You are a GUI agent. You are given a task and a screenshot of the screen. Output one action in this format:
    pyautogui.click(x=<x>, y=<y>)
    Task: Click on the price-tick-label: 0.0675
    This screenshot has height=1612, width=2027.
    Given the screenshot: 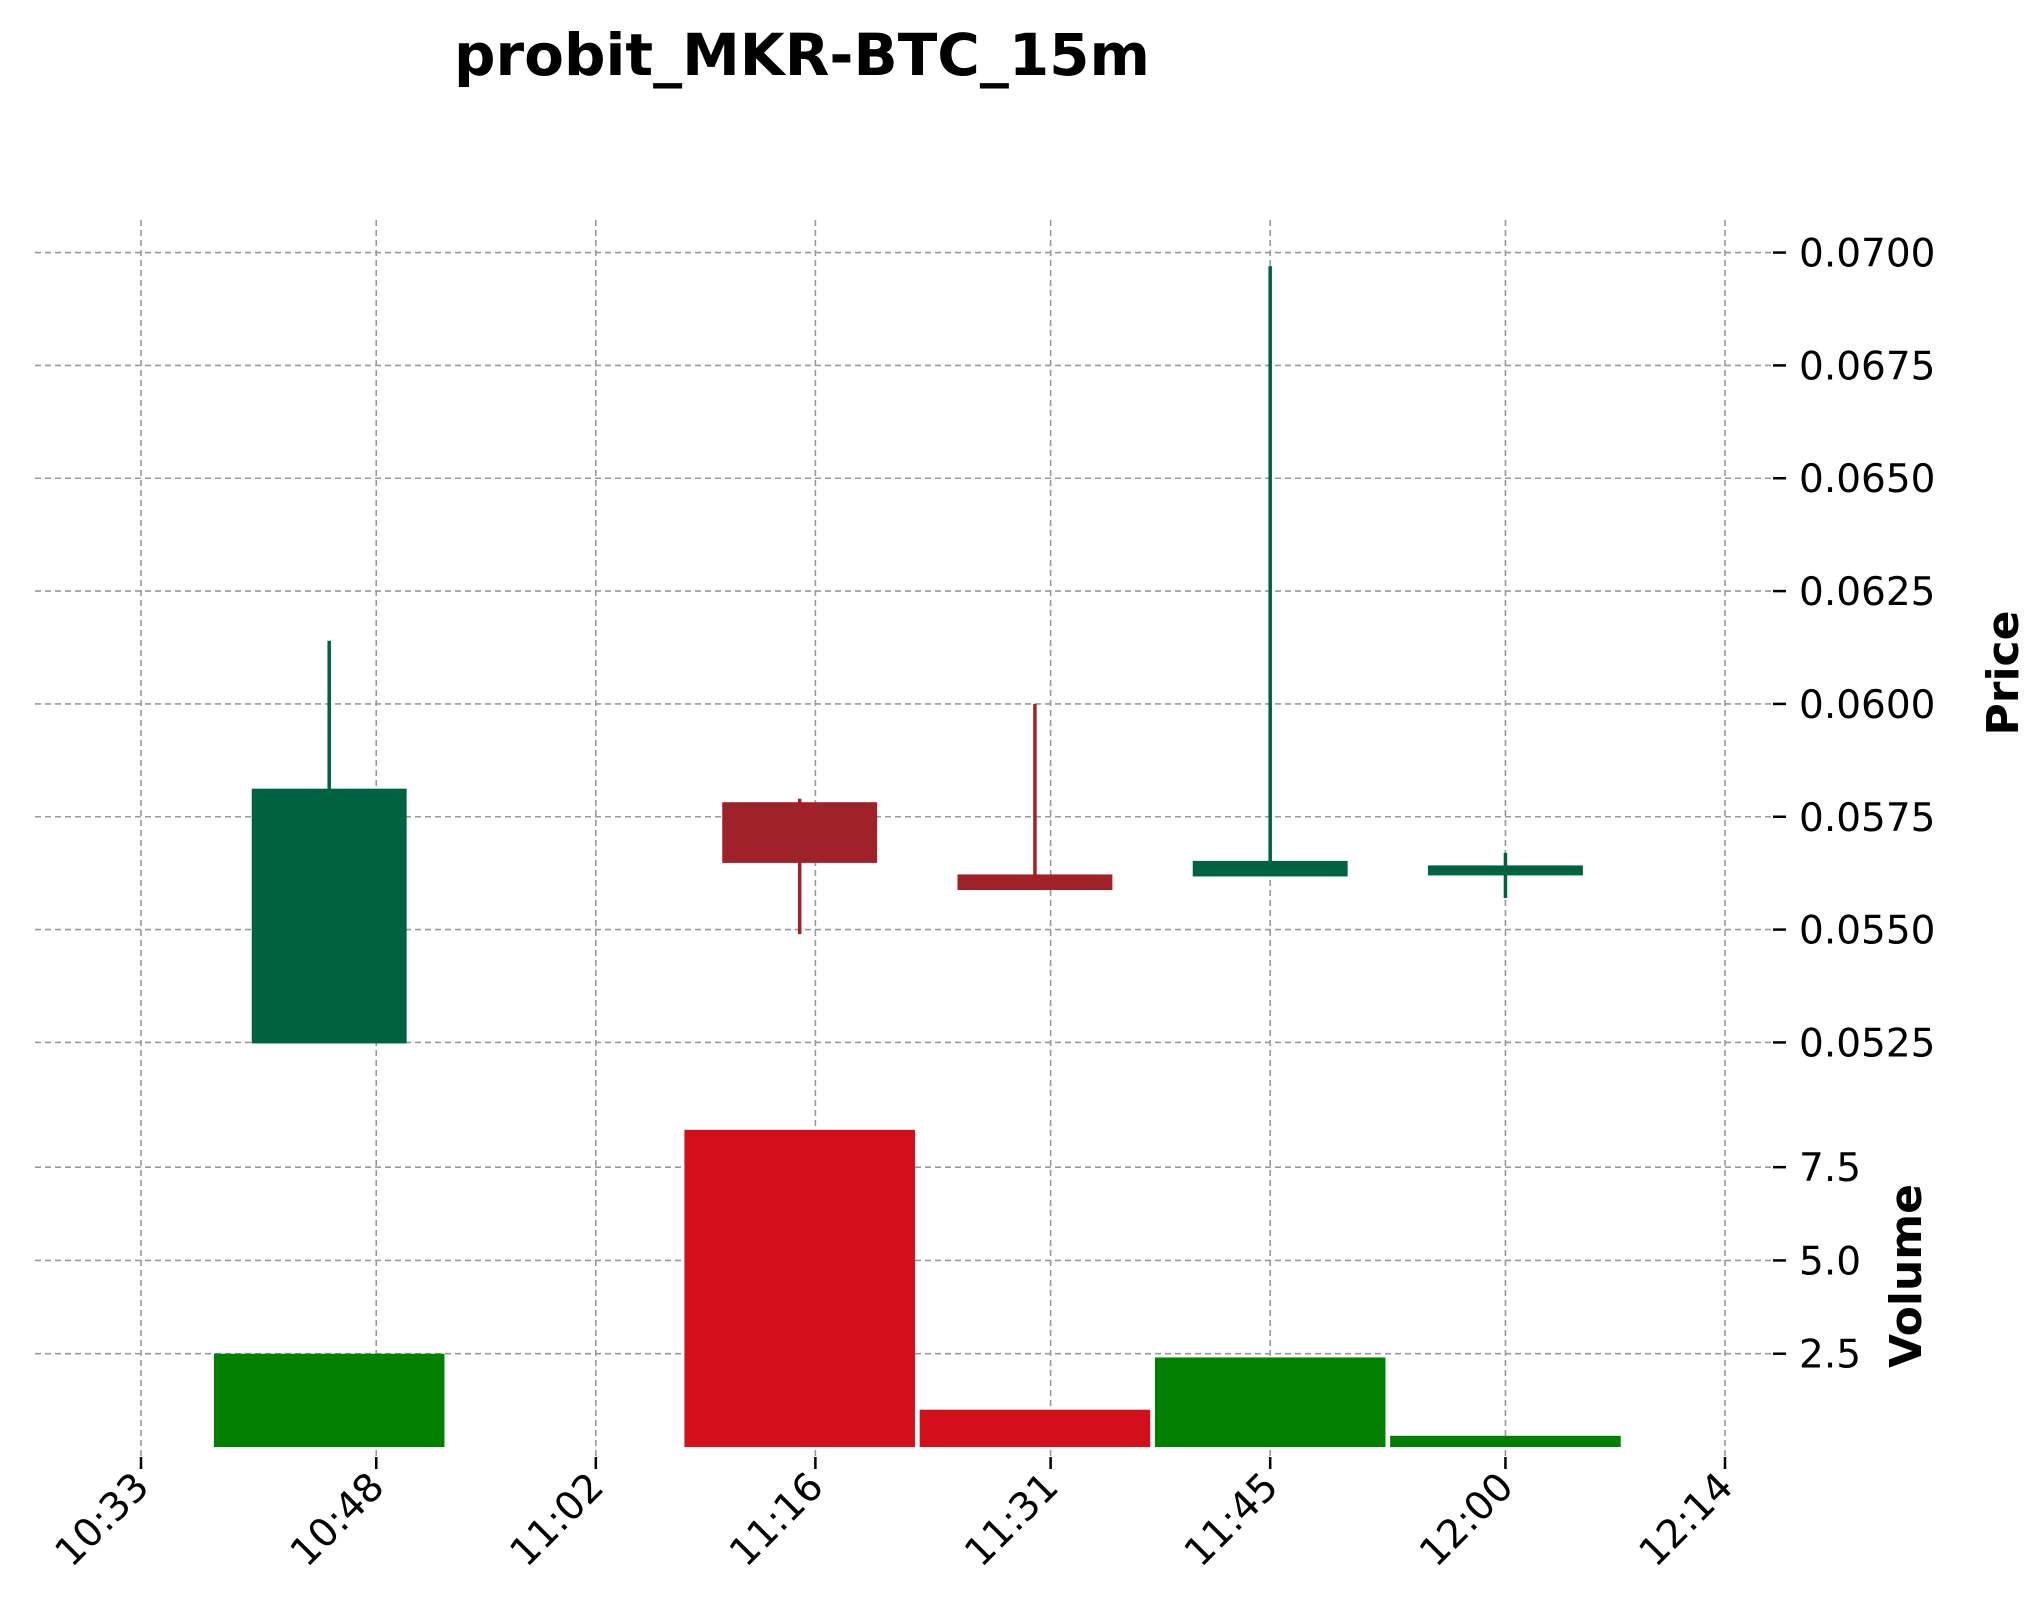 What is the action you would take?
    pyautogui.click(x=1867, y=366)
    